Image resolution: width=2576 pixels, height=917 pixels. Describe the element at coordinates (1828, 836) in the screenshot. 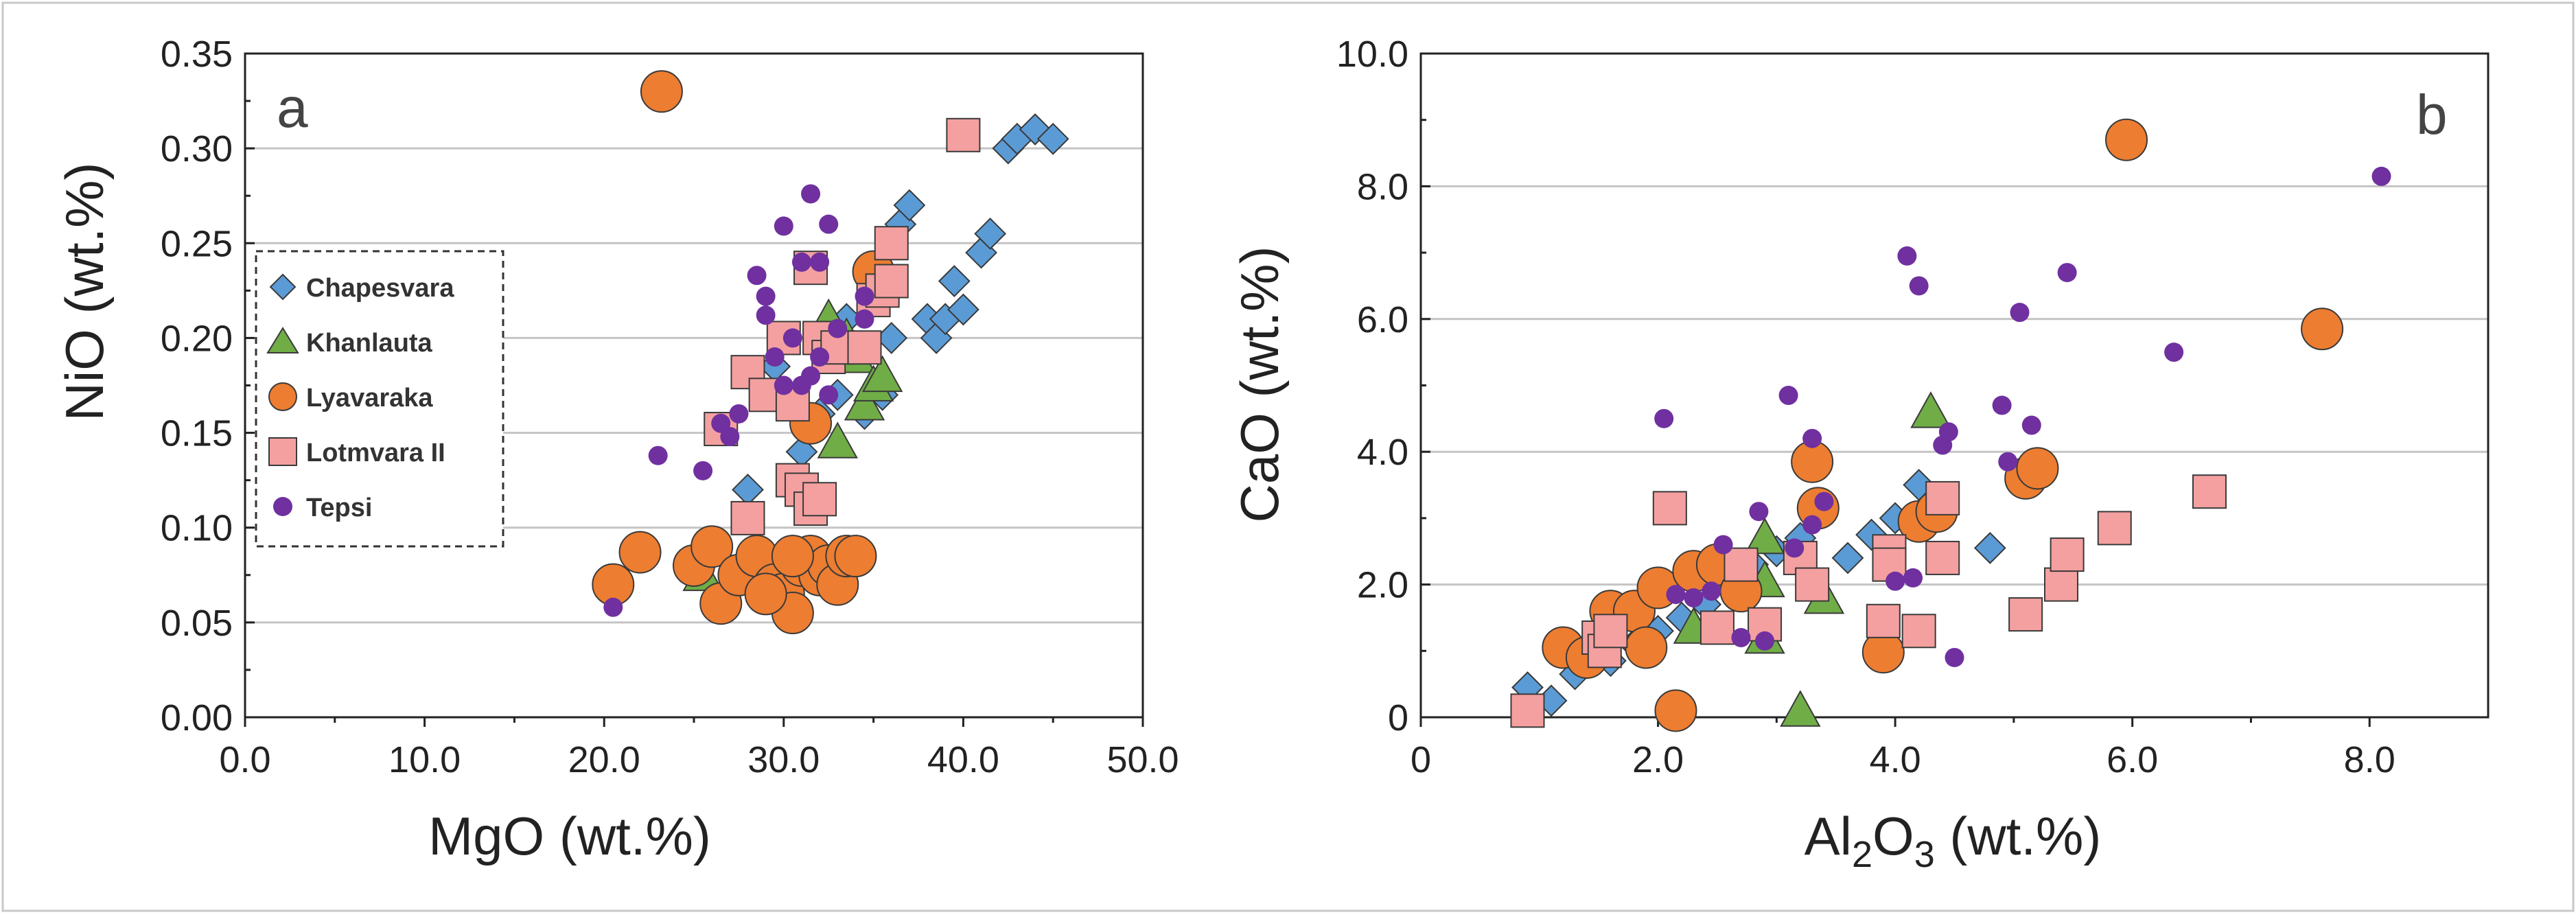

I see `panel-b-x-title-al: Al` at that location.